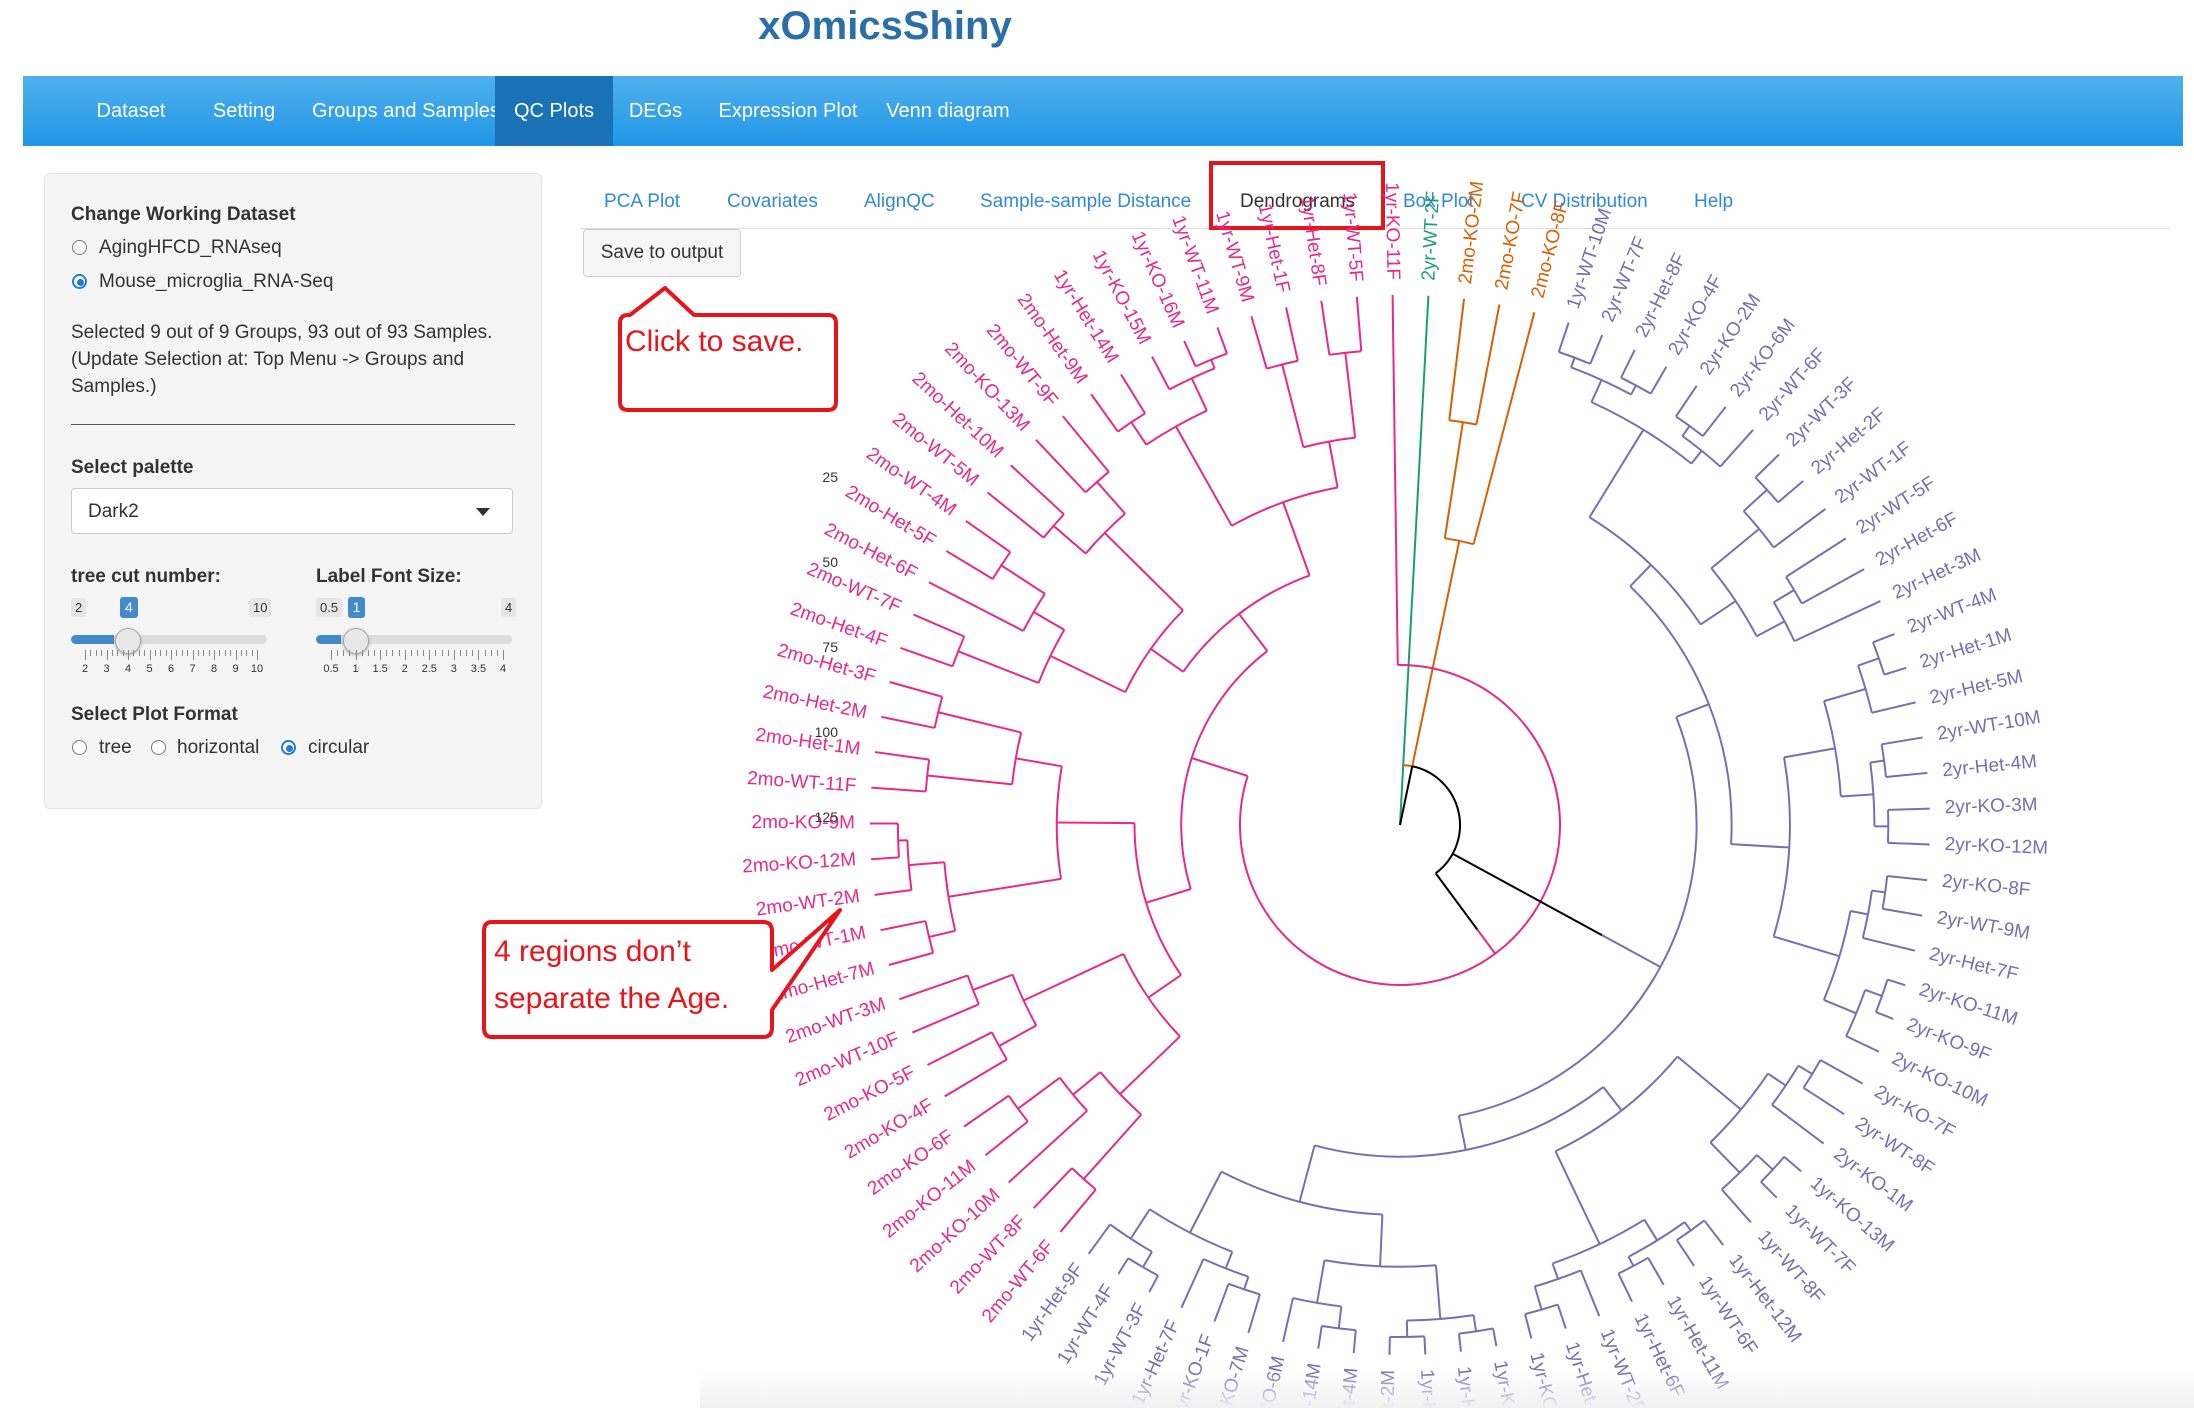 The width and height of the screenshot is (2194, 1408). Describe the element at coordinates (804, 822) in the screenshot. I see `dendrogram-leaf-label: 2mo-KO-9M` at that location.